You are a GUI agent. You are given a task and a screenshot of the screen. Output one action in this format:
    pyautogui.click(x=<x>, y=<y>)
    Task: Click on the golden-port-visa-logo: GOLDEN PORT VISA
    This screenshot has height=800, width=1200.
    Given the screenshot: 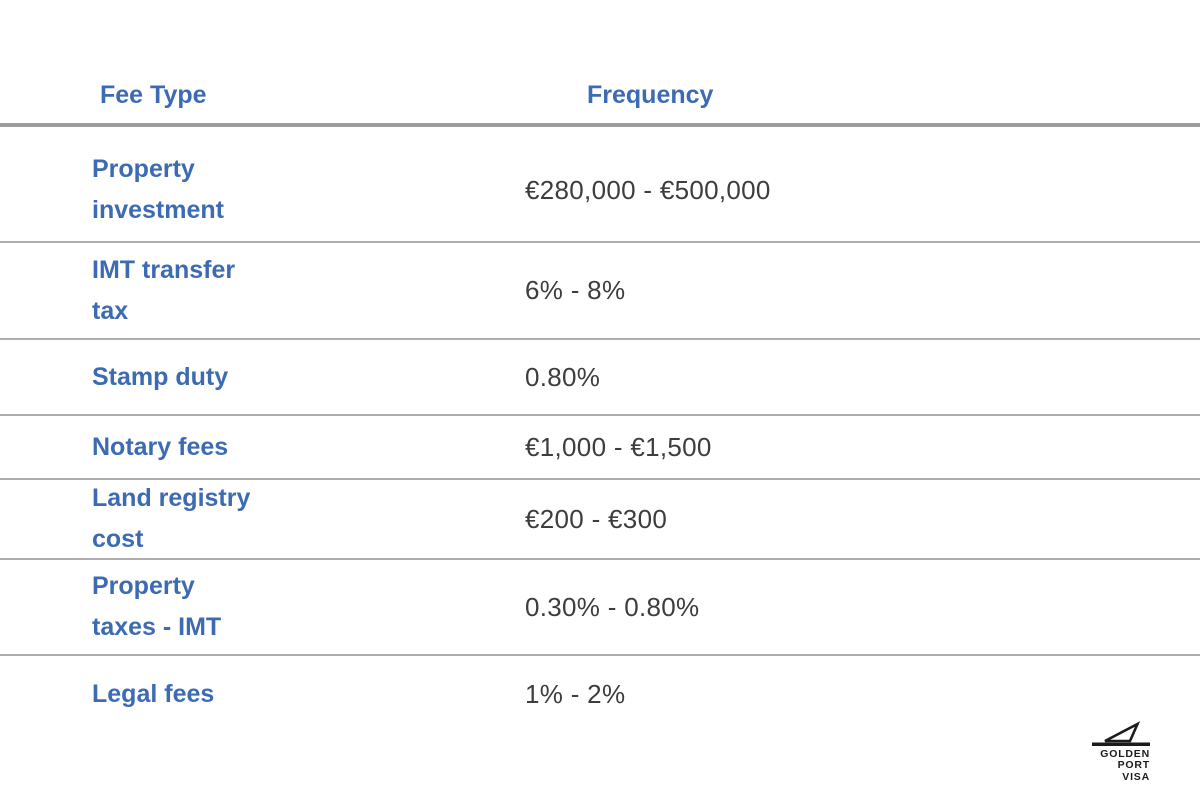 What is the action you would take?
    pyautogui.click(x=1121, y=752)
    